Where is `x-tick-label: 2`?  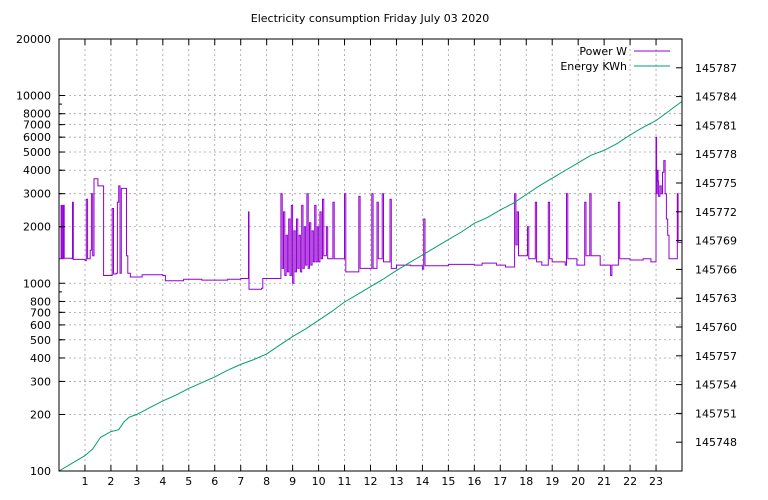 x-tick-label: 2 is located at coordinates (110, 481).